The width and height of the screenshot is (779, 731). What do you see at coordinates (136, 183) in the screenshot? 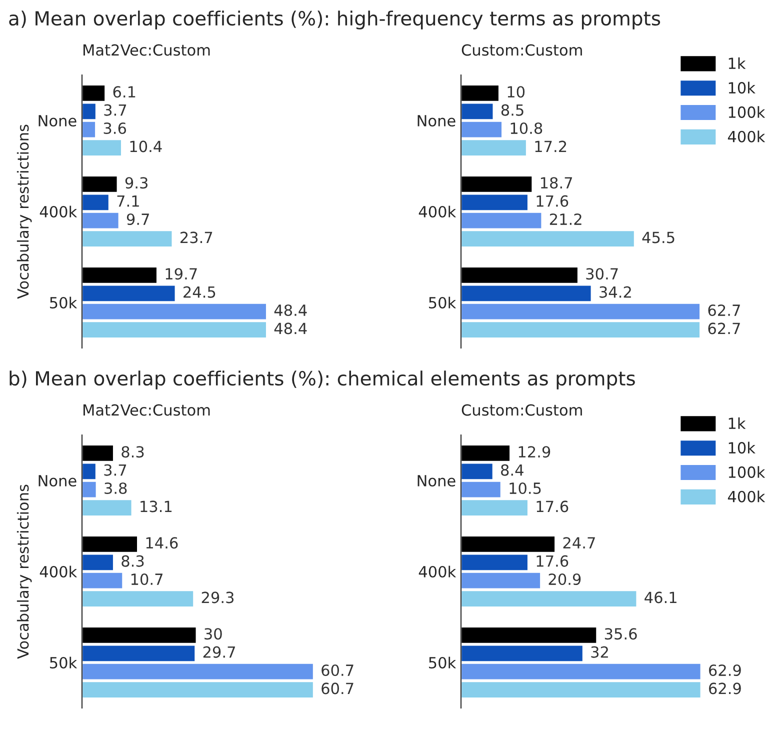
I see `data-label: 9.3` at bounding box center [136, 183].